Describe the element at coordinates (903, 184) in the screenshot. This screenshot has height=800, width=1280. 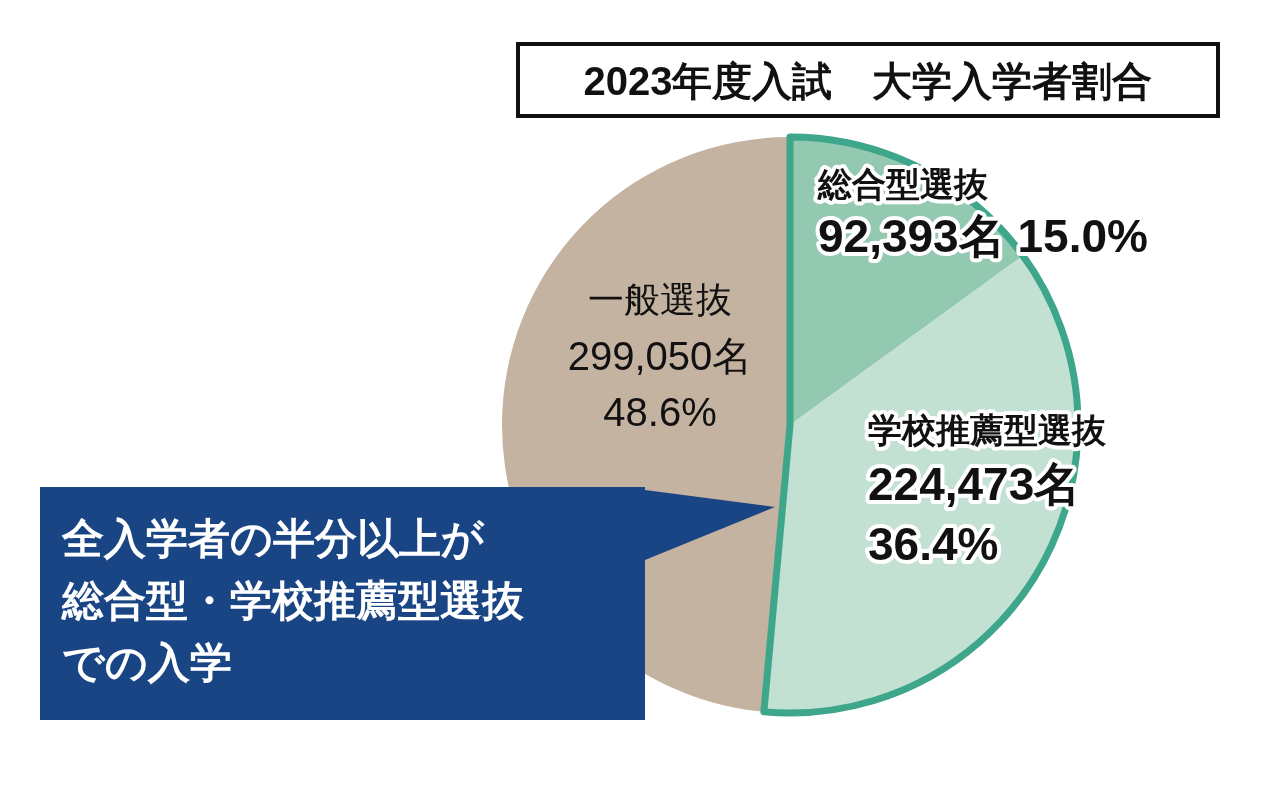
I see `slice-label: 総合型選抜` at that location.